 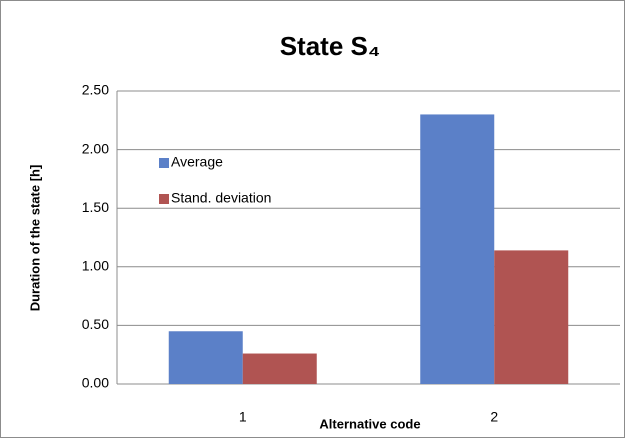 What do you see at coordinates (95, 266) in the screenshot?
I see `y-tick-label: 1.00` at bounding box center [95, 266].